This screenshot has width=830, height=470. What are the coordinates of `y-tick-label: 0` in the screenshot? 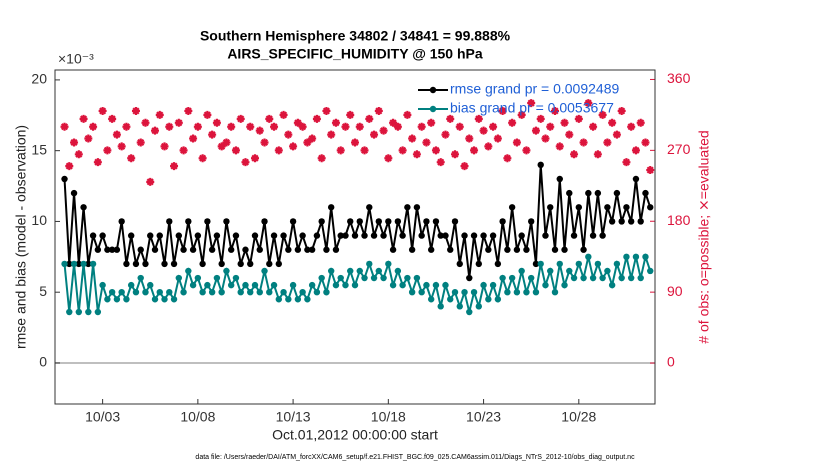 It's located at (43, 362).